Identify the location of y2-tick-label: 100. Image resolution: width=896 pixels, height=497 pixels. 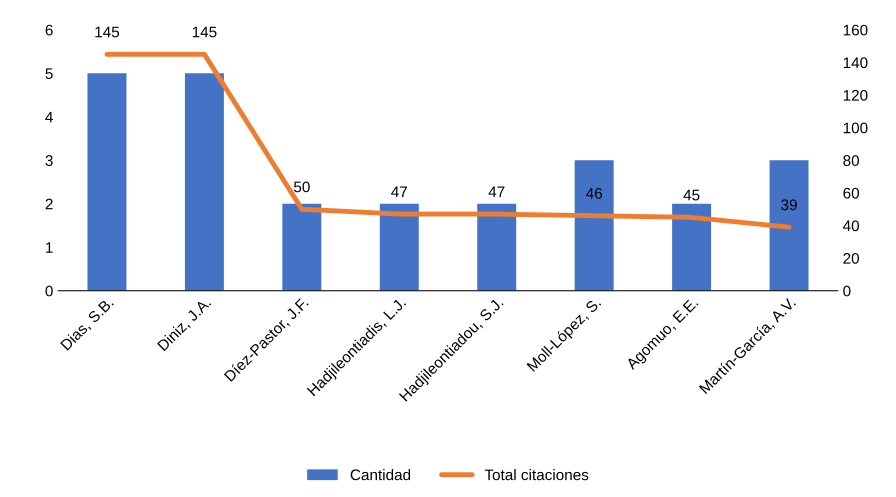
(856, 128).